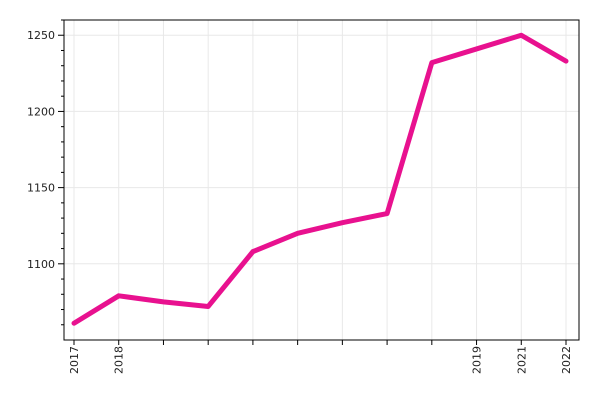 This screenshot has height=400, width=600. I want to click on x-axis: 2017 2018 2019 2021 2022, so click(320, 357).